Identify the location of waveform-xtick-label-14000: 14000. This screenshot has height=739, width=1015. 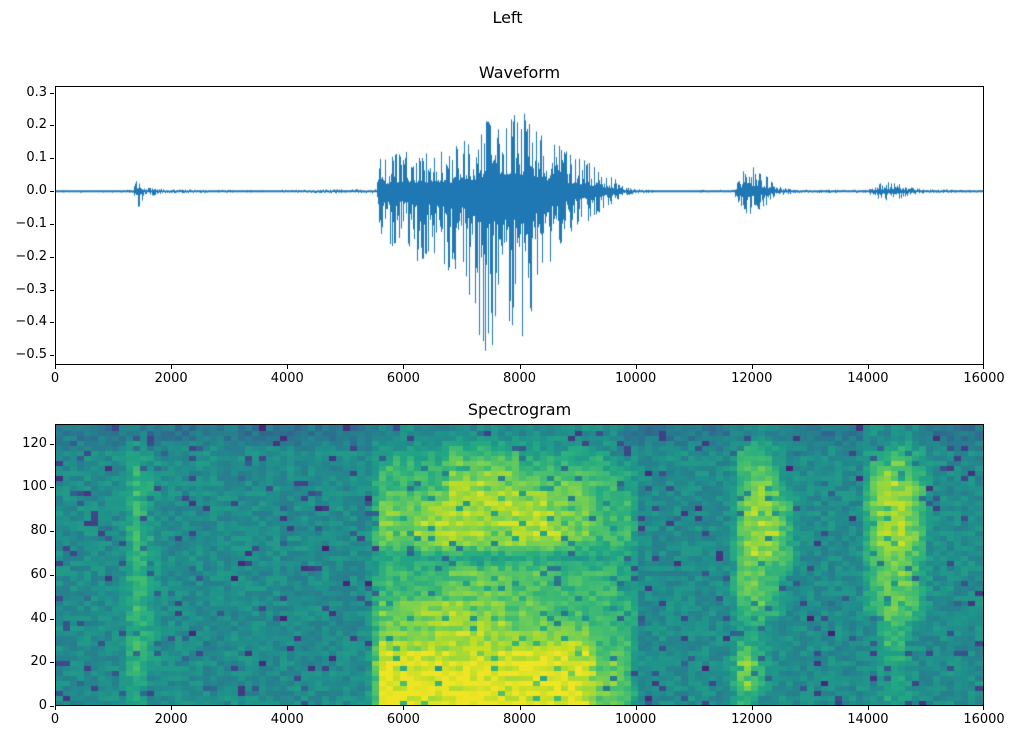
(868, 378).